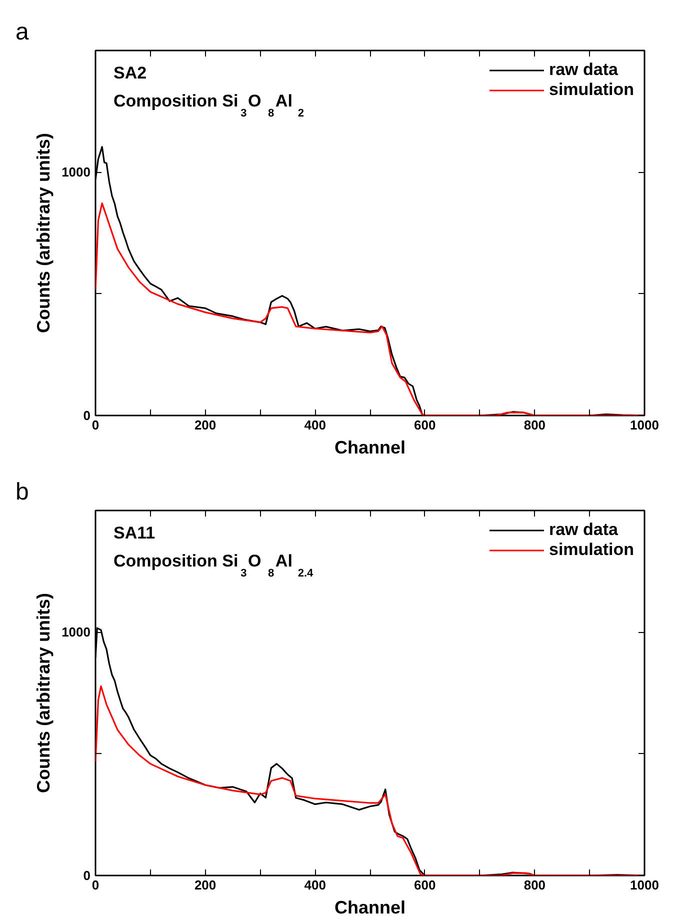 This screenshot has height=924, width=674. I want to click on annotation: SA2, so click(130, 73).